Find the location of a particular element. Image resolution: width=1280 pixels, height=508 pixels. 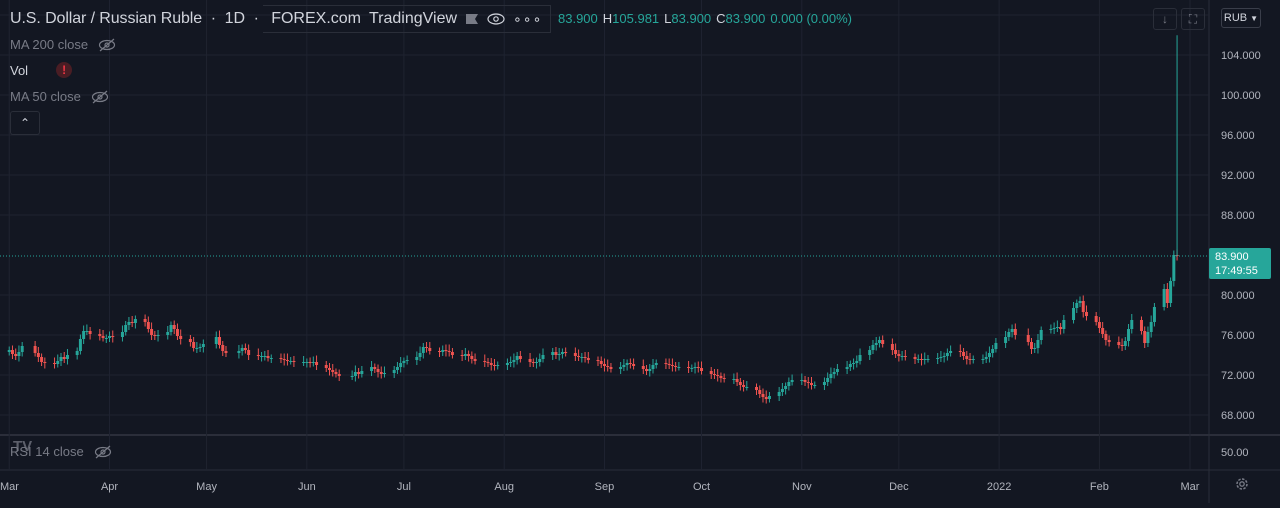

warning-icon: ! is located at coordinates (64, 70).